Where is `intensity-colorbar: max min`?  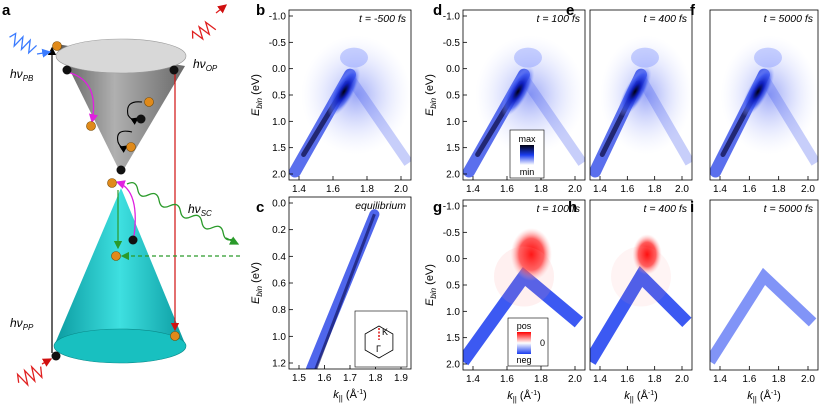 intensity-colorbar: max min is located at coordinates (527, 154).